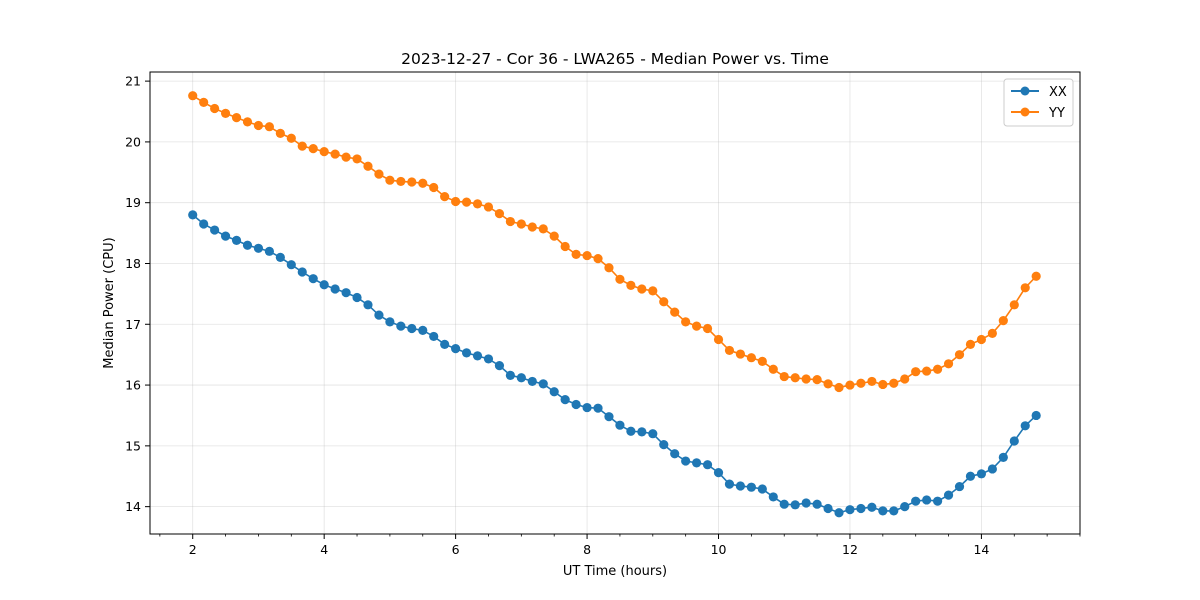 The image size is (1200, 600). What do you see at coordinates (133, 81) in the screenshot?
I see `y-tick-label: 21` at bounding box center [133, 81].